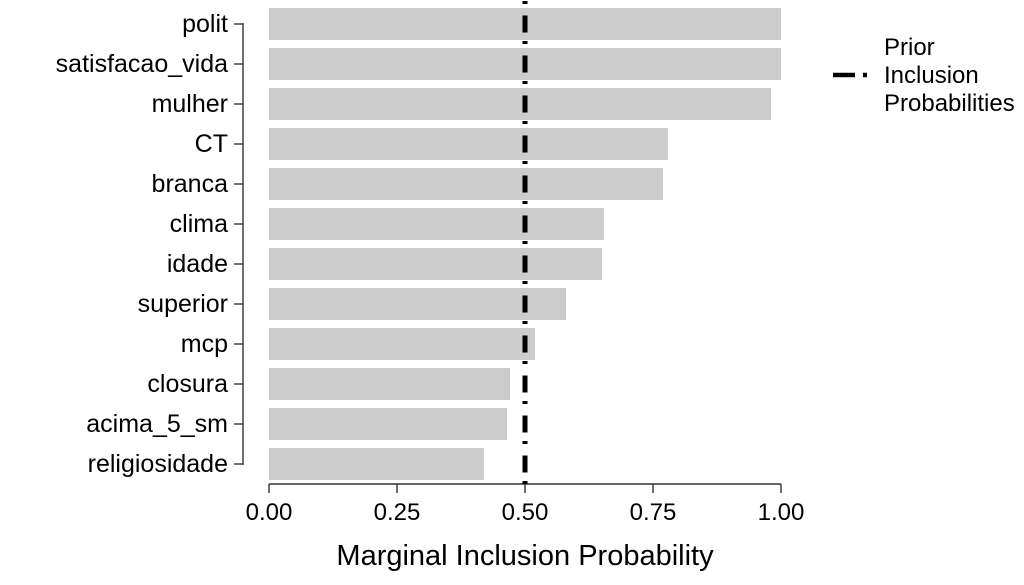 The width and height of the screenshot is (1024, 585). What do you see at coordinates (204, 344) in the screenshot?
I see `y-axis-label-mcp: mcp` at bounding box center [204, 344].